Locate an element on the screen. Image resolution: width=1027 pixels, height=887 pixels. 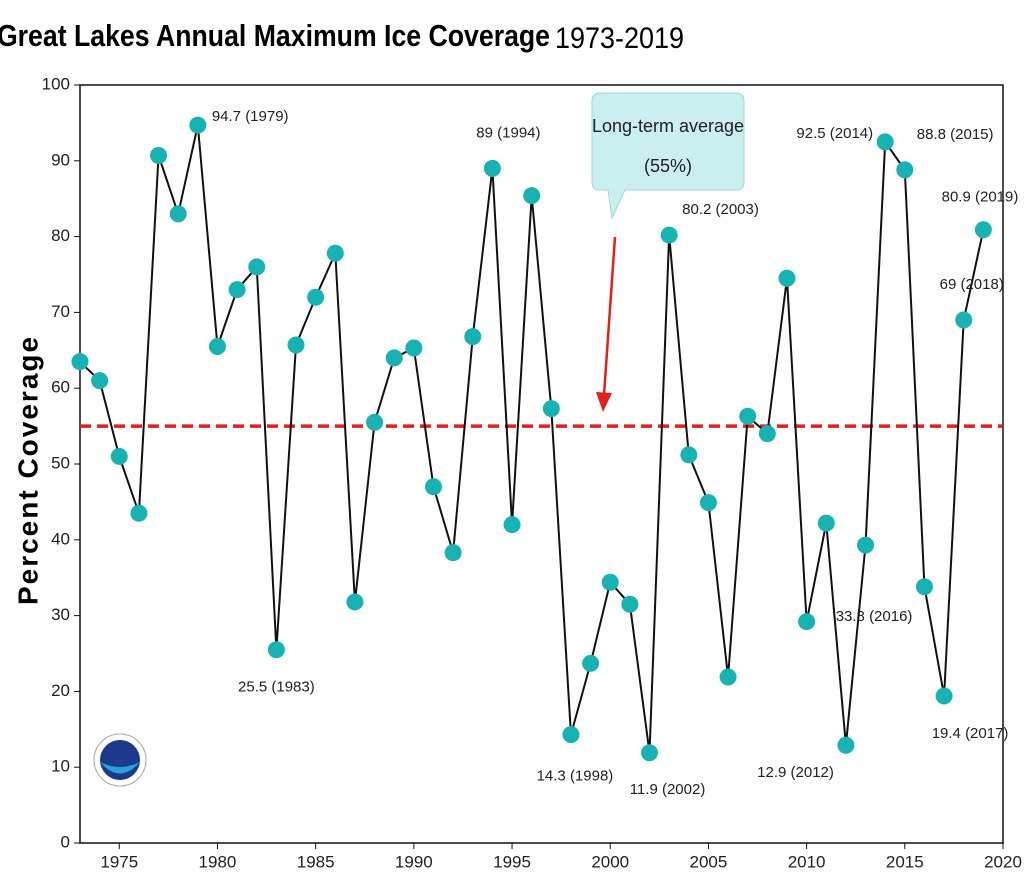
x-tick-label: 1975 is located at coordinates (119, 861).